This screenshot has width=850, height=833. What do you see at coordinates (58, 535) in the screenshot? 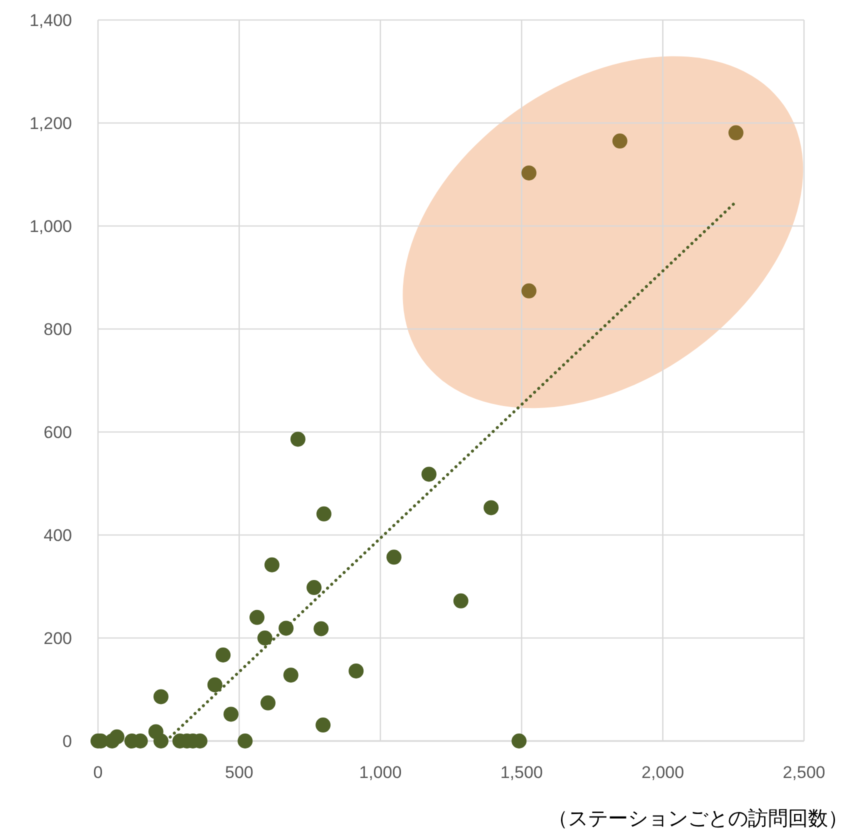
I see `y-tick-label: 400` at bounding box center [58, 535].